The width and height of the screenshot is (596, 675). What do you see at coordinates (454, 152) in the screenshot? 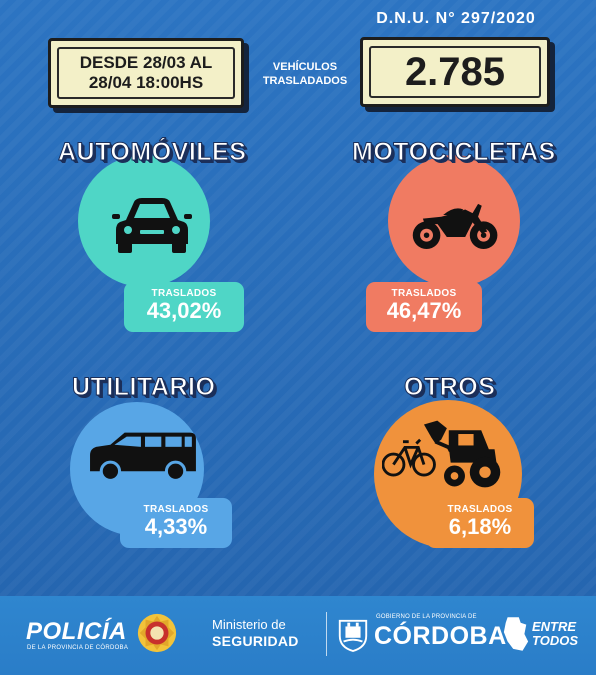
I see `motocicletas-title: MOTOCICLETAS` at bounding box center [454, 152].